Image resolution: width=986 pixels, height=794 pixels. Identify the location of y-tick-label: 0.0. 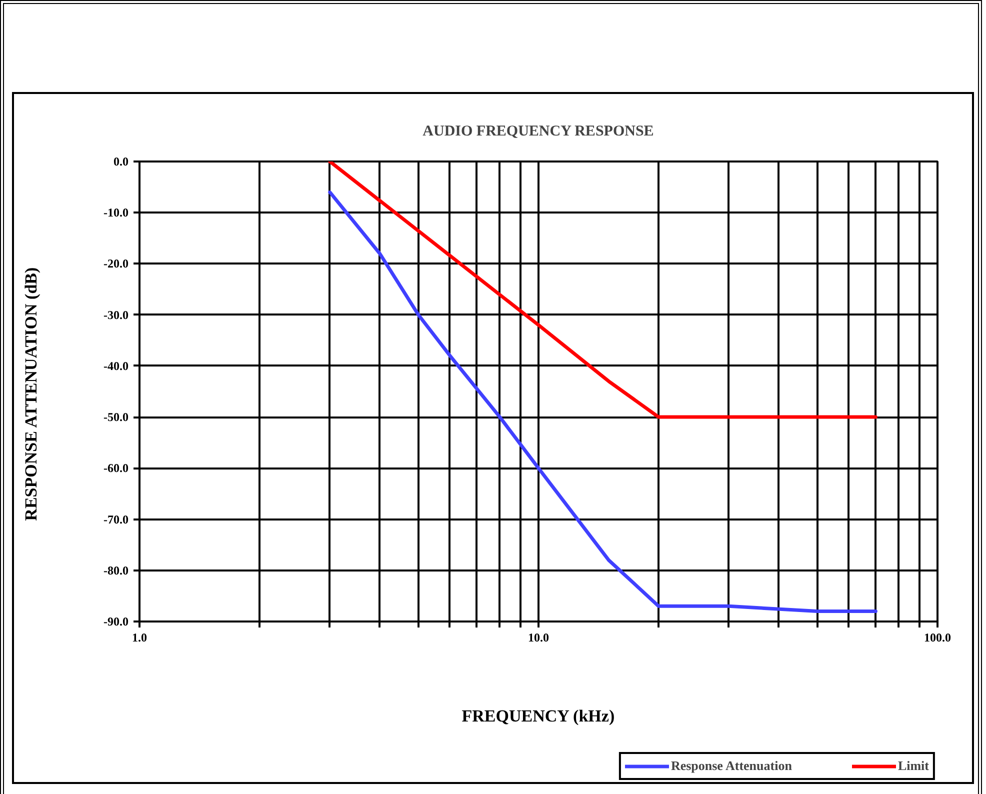
(121, 161).